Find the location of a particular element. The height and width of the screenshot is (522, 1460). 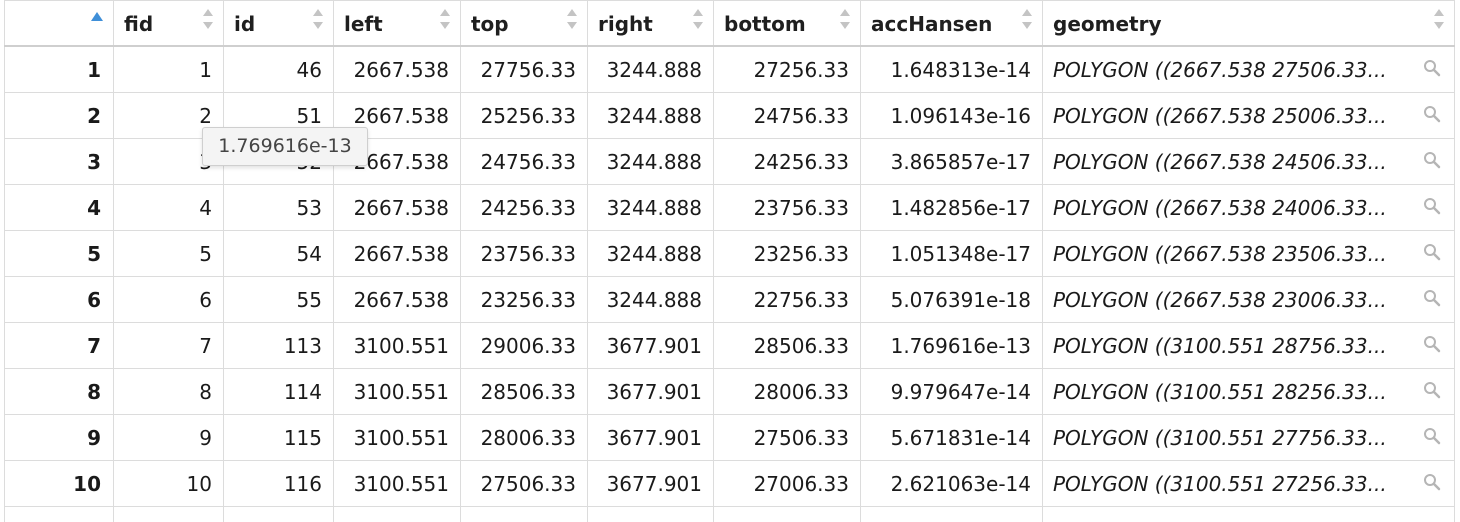

cell-acchansen: 1.648313e-14 is located at coordinates (951, 69).